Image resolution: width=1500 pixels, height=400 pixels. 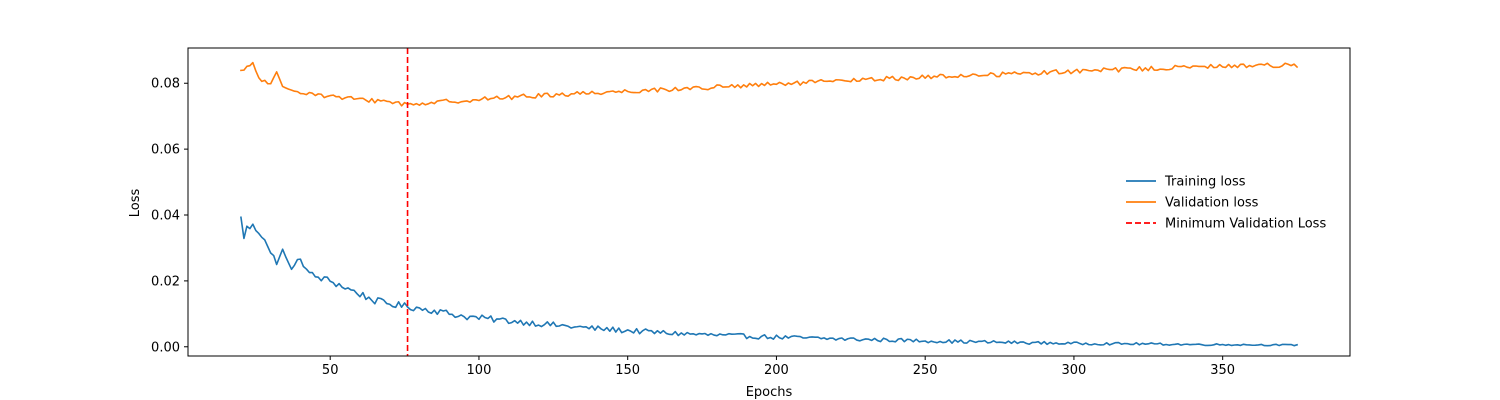 I want to click on y-tick-label: 0.06, so click(x=165, y=150).